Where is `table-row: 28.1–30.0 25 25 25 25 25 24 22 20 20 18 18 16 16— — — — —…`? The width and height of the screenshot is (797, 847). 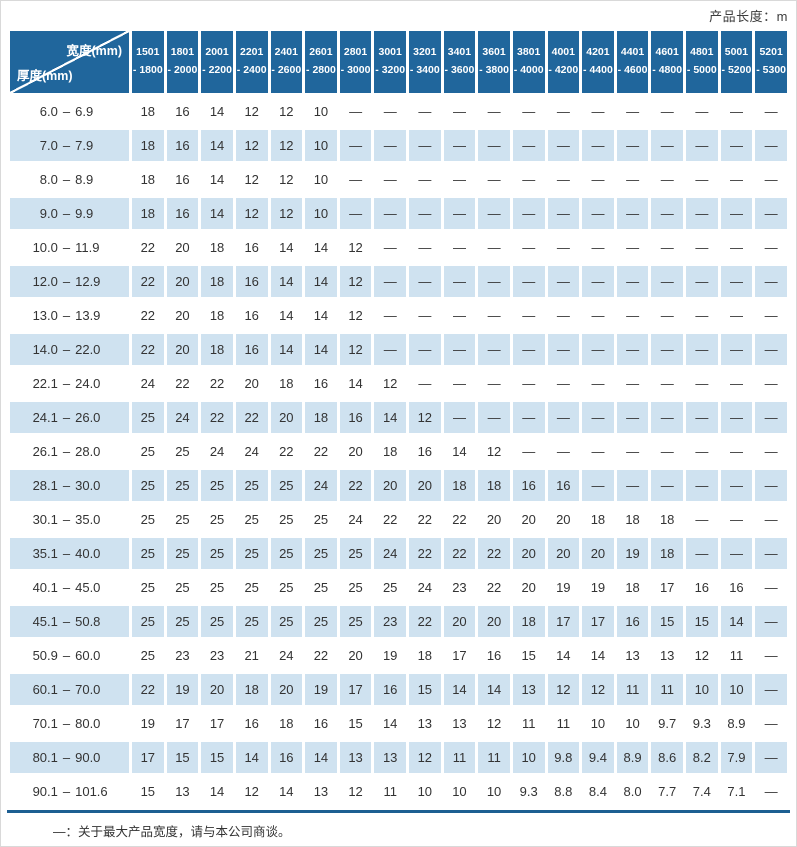
table-row: 28.1–30.0 25 25 25 25 25 24 22 20 20 18 18 16 16— — — — —… is located at coordinates (398, 485).